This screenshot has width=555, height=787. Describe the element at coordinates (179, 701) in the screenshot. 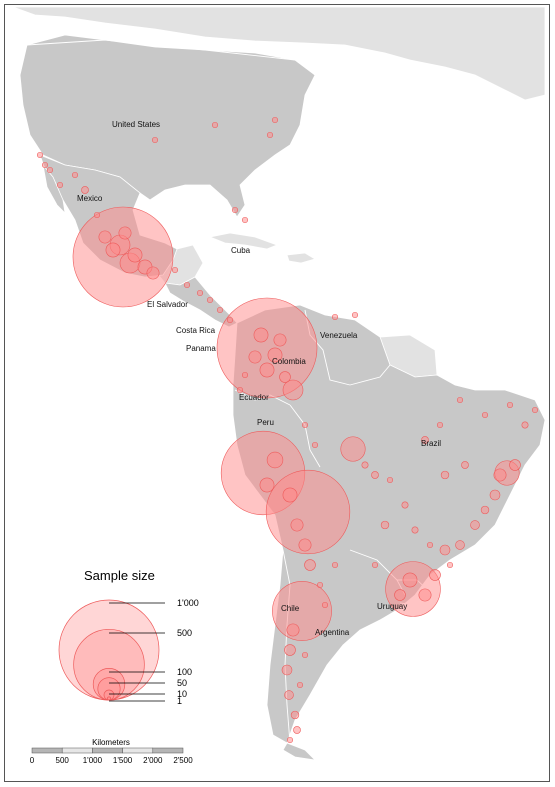

I see `legend-label: 1` at that location.